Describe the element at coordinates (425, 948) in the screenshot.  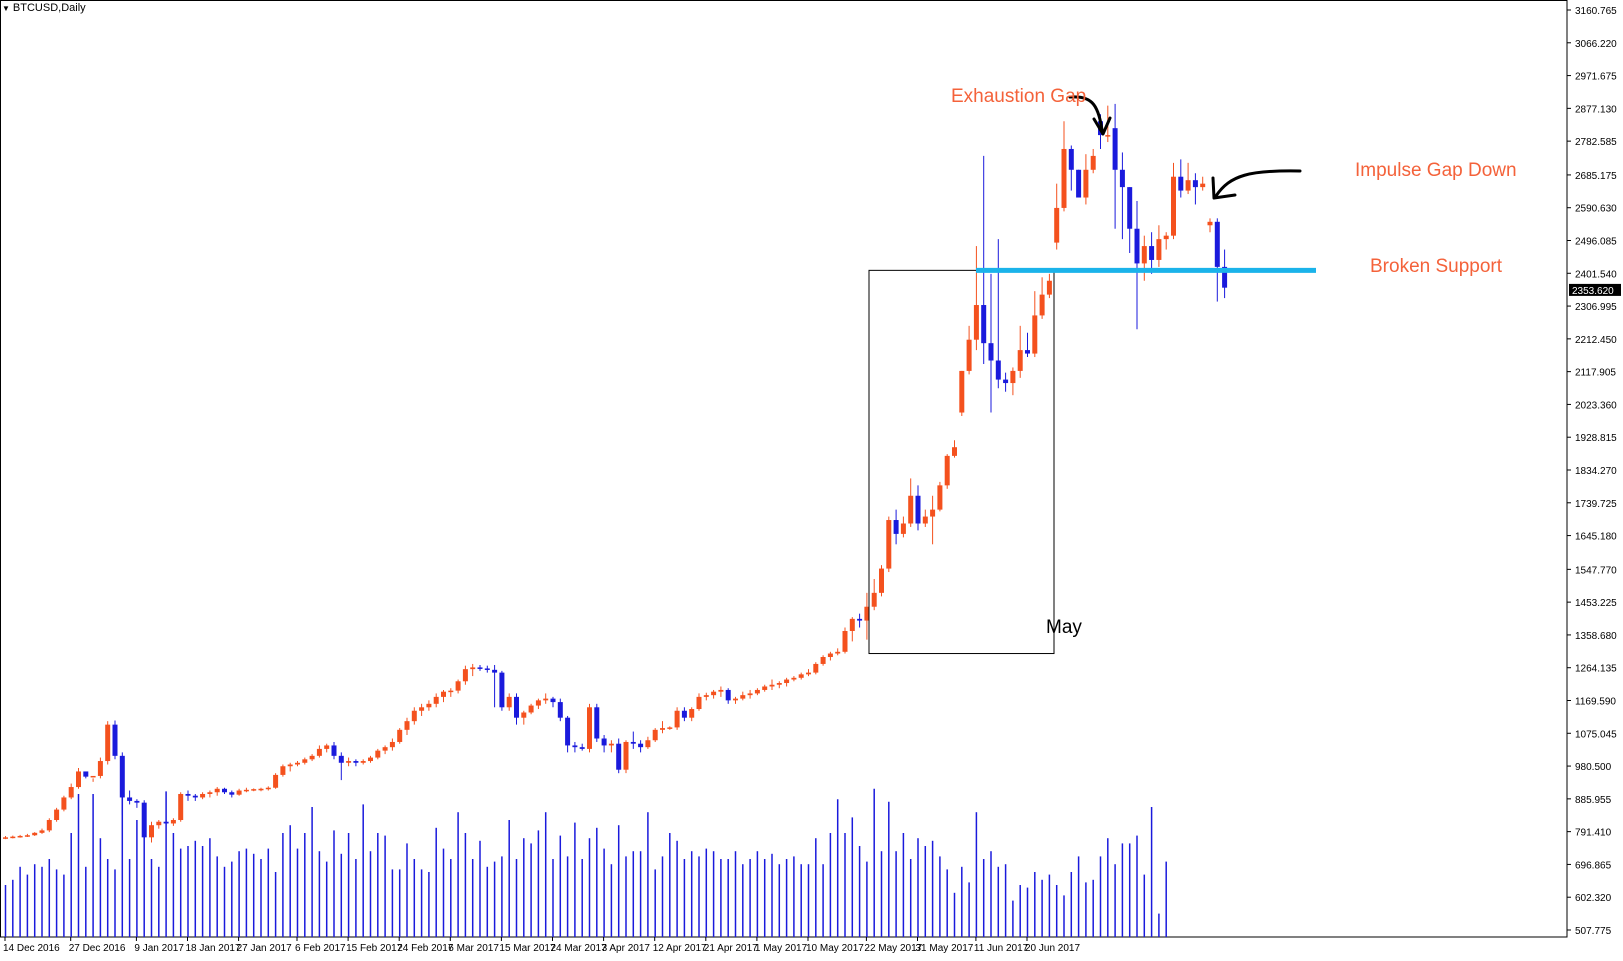
I see `x-tick-label: 24 Feb 2017` at that location.